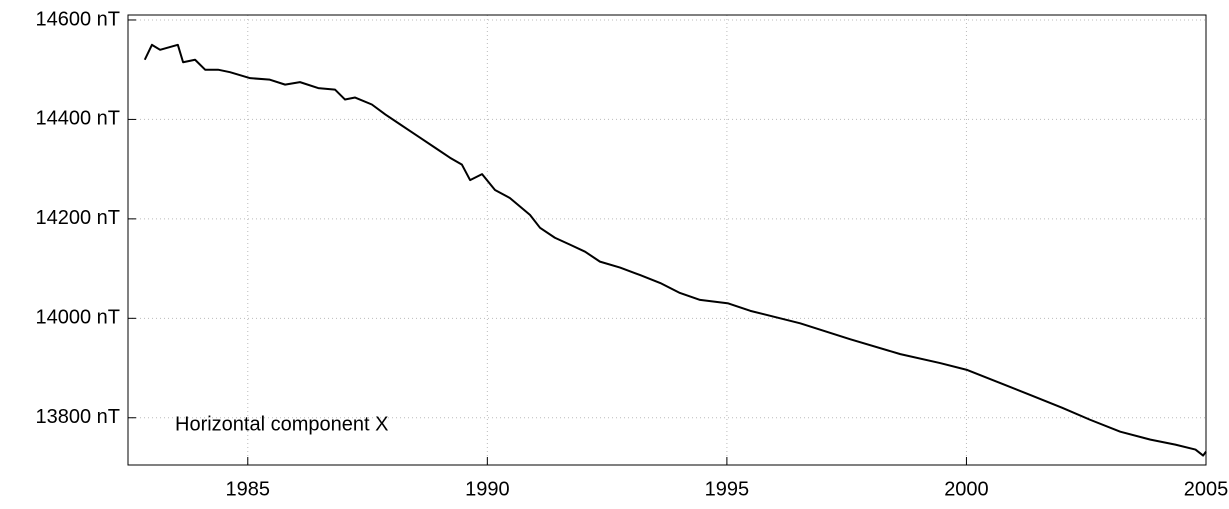 This screenshot has height=509, width=1229. What do you see at coordinates (727, 489) in the screenshot?
I see `x-tick-label: 1995` at bounding box center [727, 489].